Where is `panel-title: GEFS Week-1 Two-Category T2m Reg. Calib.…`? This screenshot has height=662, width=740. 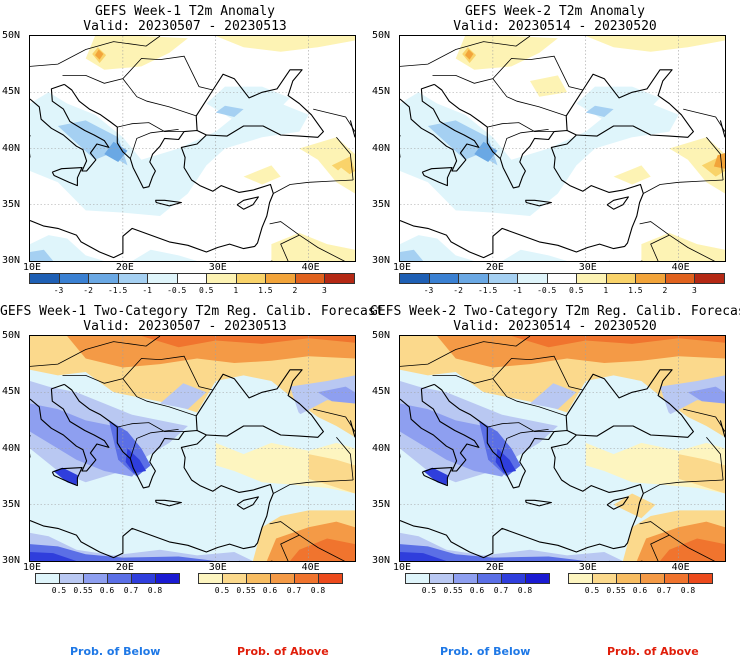
panel-title: GEFS Week-1 Two-Category T2m Reg. Calib.… is located at coordinates (192, 311).